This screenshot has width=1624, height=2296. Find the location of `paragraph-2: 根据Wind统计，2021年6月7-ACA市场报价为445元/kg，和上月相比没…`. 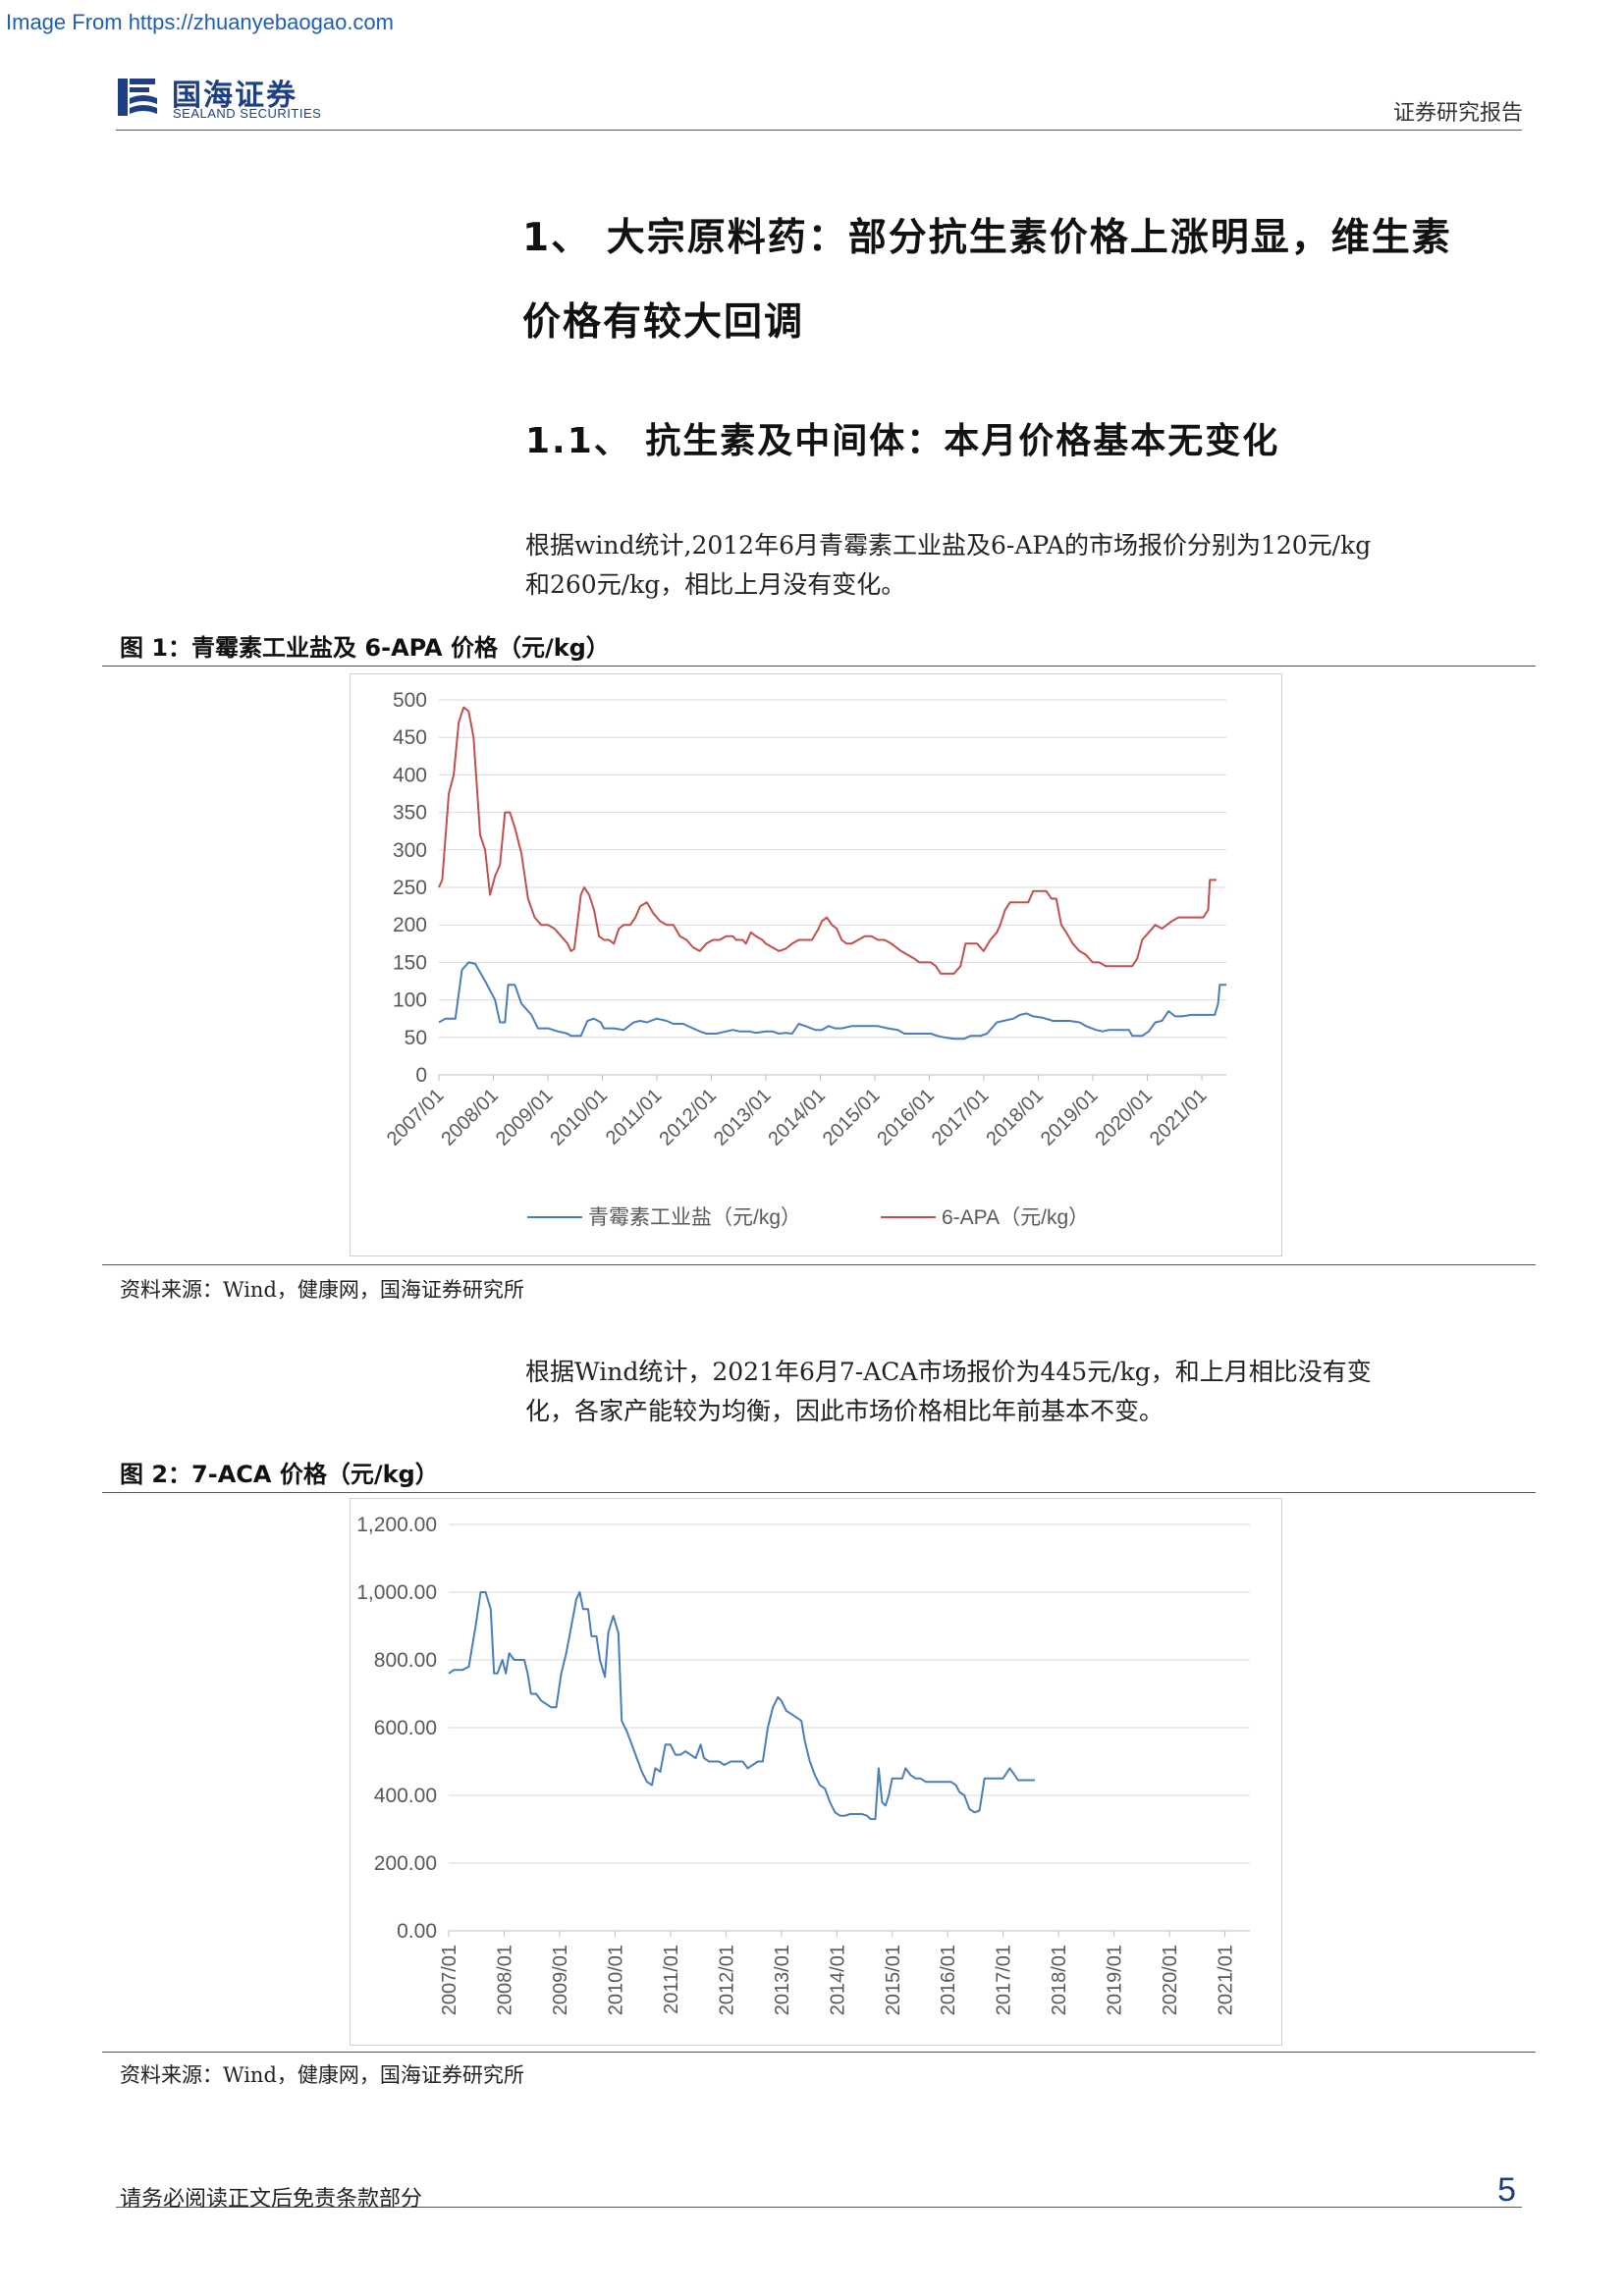

paragraph-2: 根据Wind统计，2021年6月7-ACA市场报价为445元/kg，和上月相比没… is located at coordinates (1023, 1392).